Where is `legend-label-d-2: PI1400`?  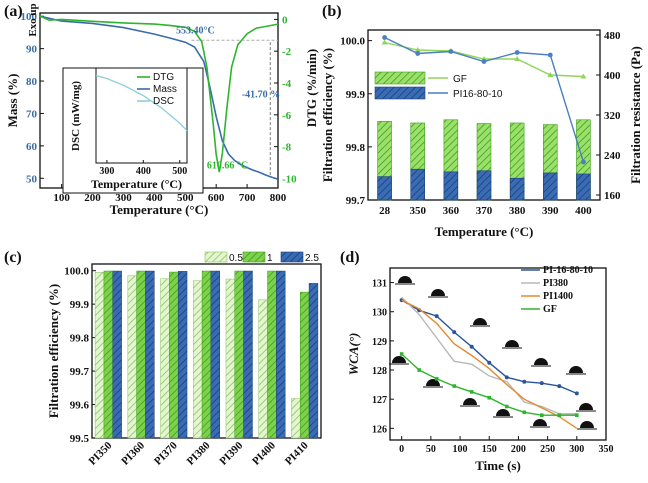 legend-label-d-2: PI1400 is located at coordinates (558, 296).